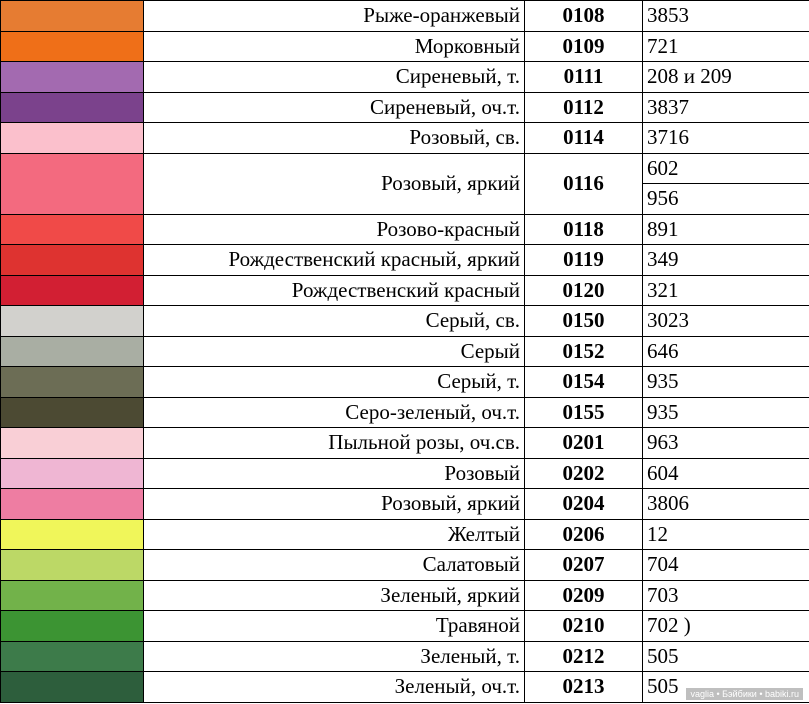  What do you see at coordinates (334, 412) in the screenshot?
I see `color-name: Серо-зеленый, оч.т.` at bounding box center [334, 412].